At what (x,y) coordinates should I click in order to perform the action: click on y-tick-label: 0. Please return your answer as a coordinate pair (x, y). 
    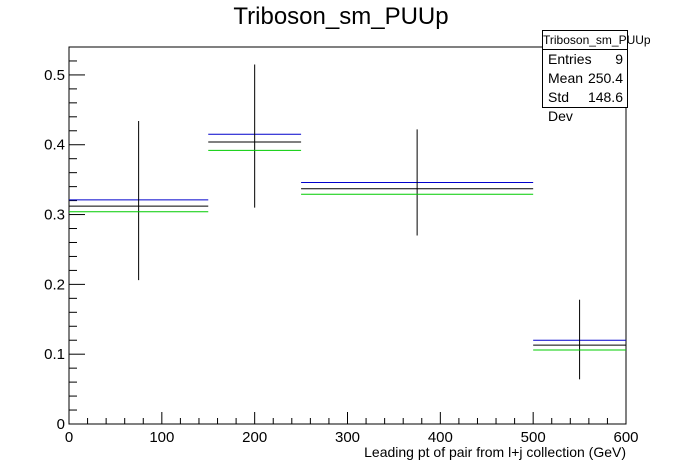
    Looking at the image, I should click on (61, 424).